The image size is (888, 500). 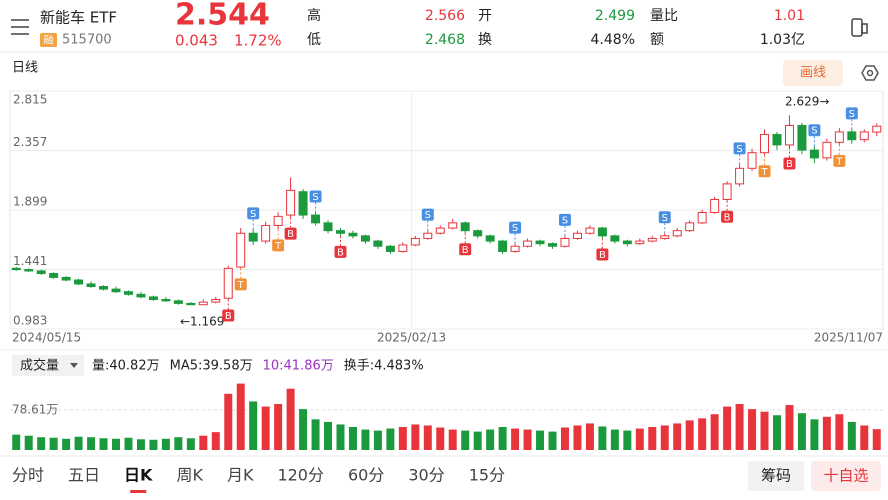 I want to click on price: 2.544, so click(x=222, y=16).